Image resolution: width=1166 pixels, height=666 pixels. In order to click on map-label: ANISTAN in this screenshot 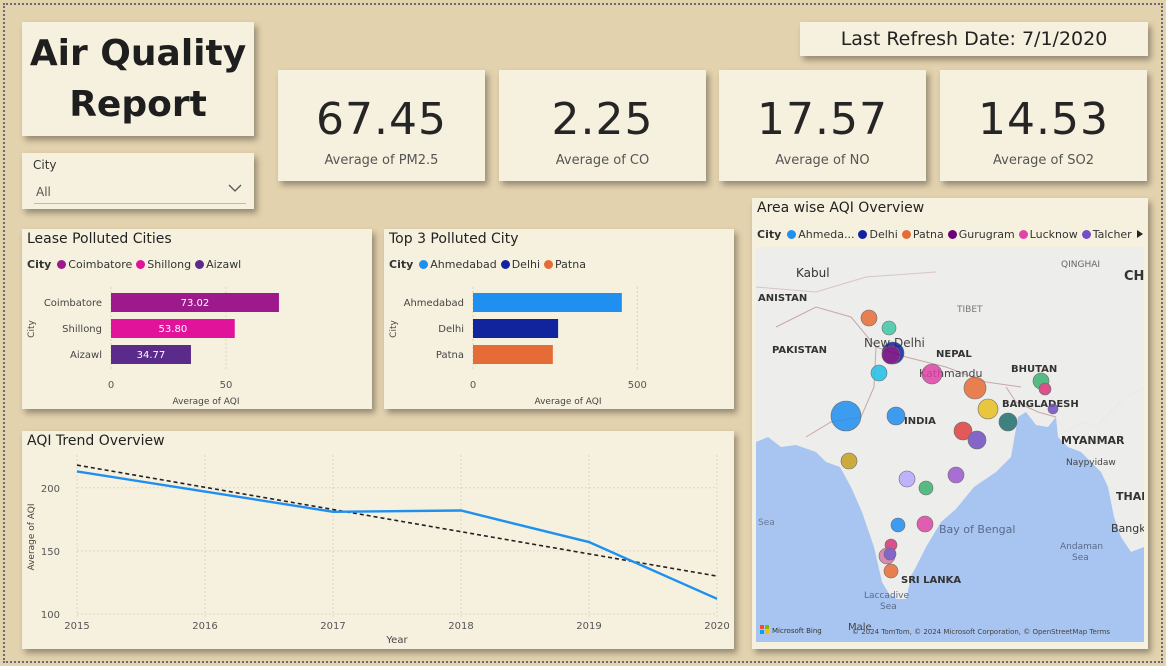, I will do `click(782, 298)`.